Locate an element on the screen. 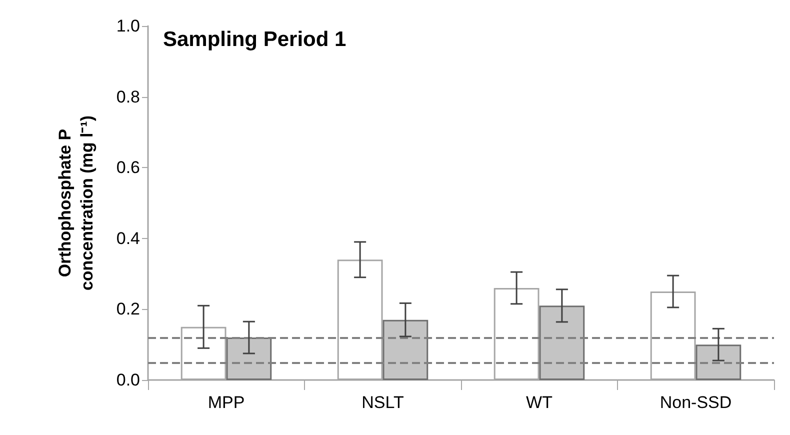  y-tick-label: 0.2 is located at coordinates (128, 309).